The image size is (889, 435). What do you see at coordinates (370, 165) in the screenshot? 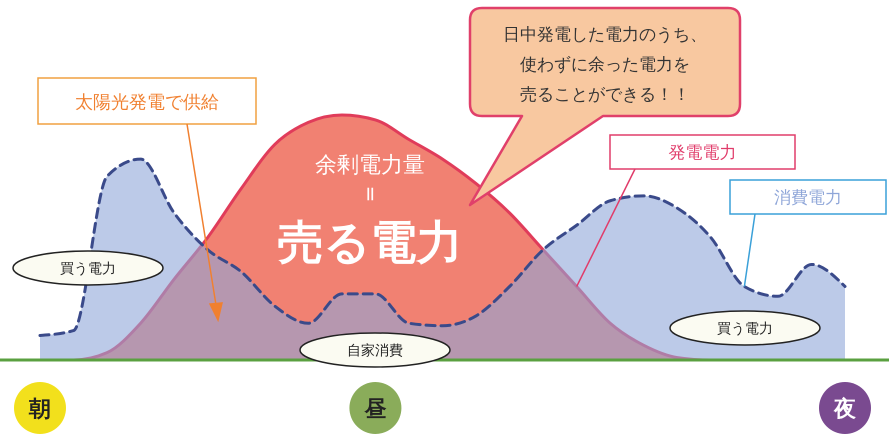
I see `annotation: 余剰電力量` at bounding box center [370, 165].